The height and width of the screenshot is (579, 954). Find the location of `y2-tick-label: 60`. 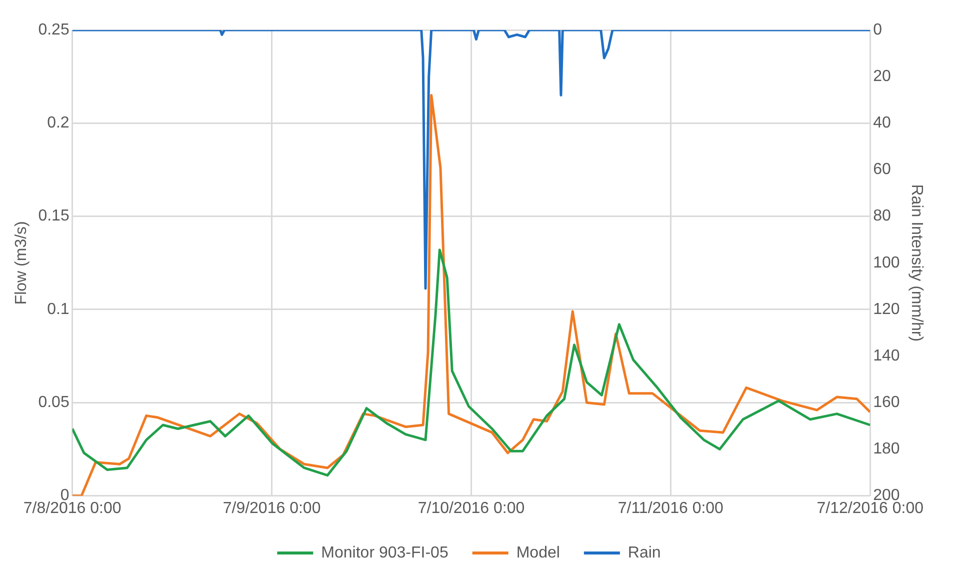

y2-tick-label: 60 is located at coordinates (882, 169).